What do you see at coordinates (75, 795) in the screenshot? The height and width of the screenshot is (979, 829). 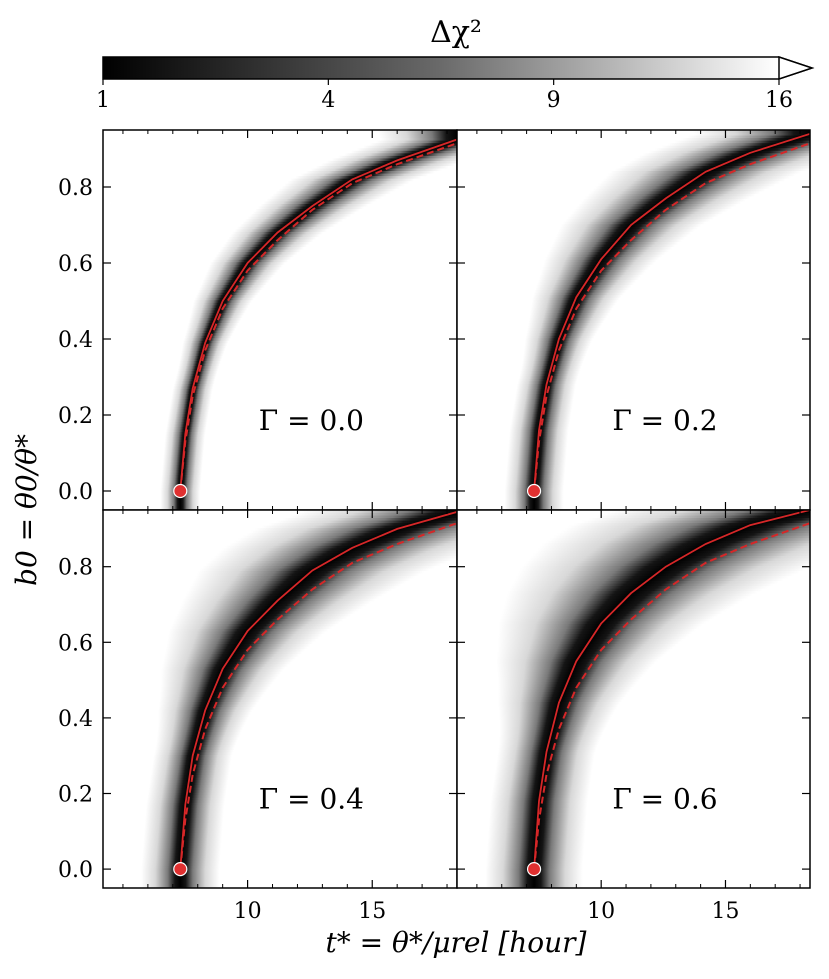 I see `y-tick-label: 0.2` at bounding box center [75, 795].